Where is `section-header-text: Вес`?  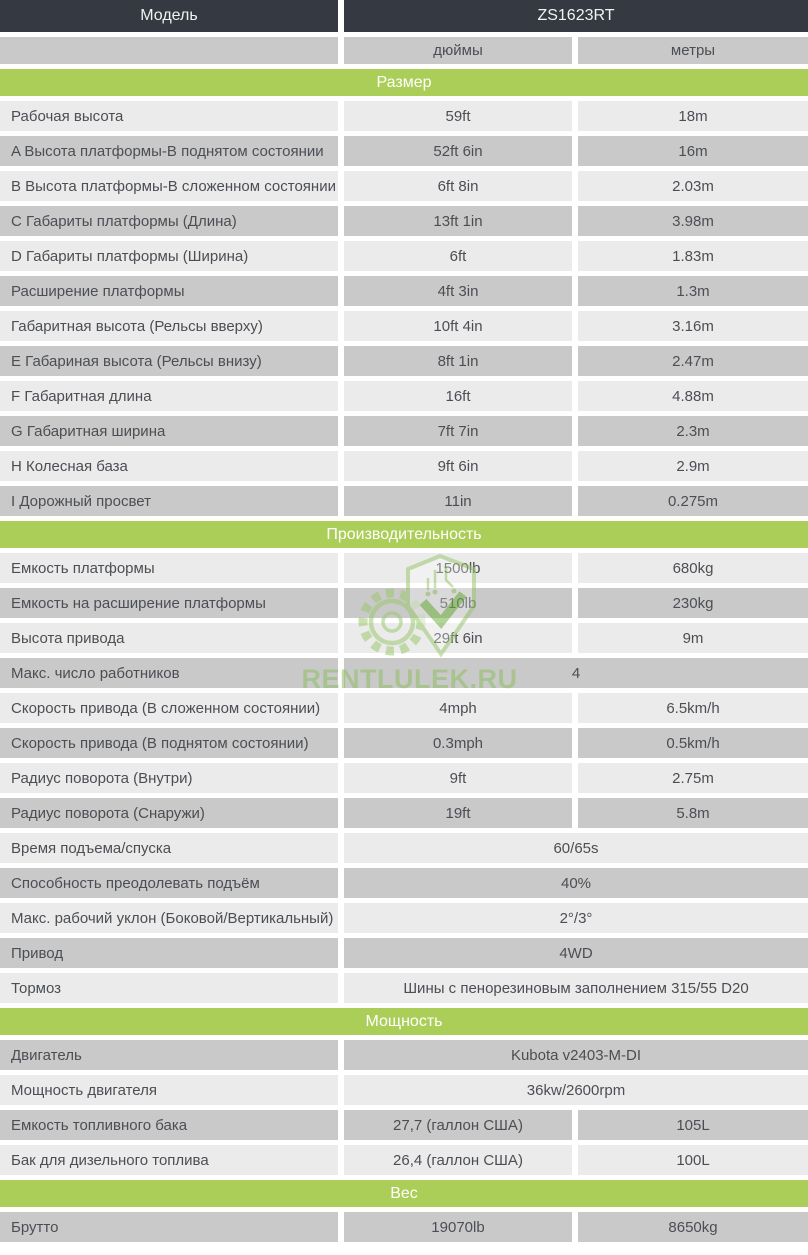
section-header-text: Вес is located at coordinates (404, 1193).